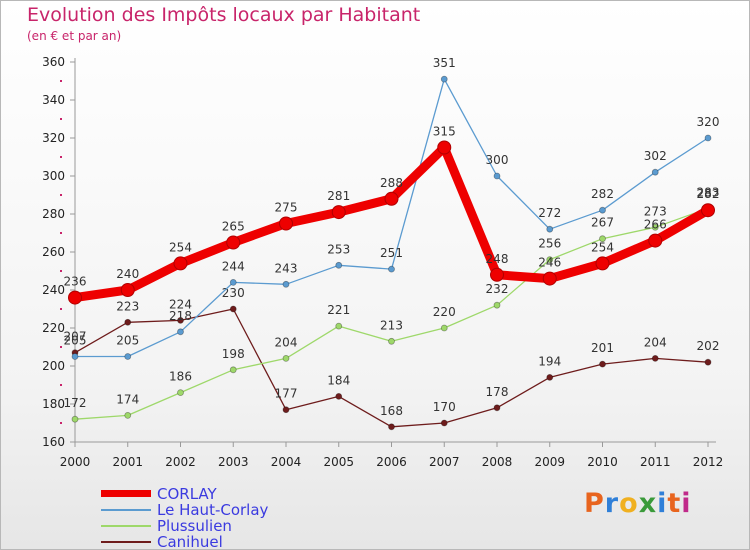 The height and width of the screenshot is (550, 750). I want to click on x-tick-label: 2008, so click(497, 462).